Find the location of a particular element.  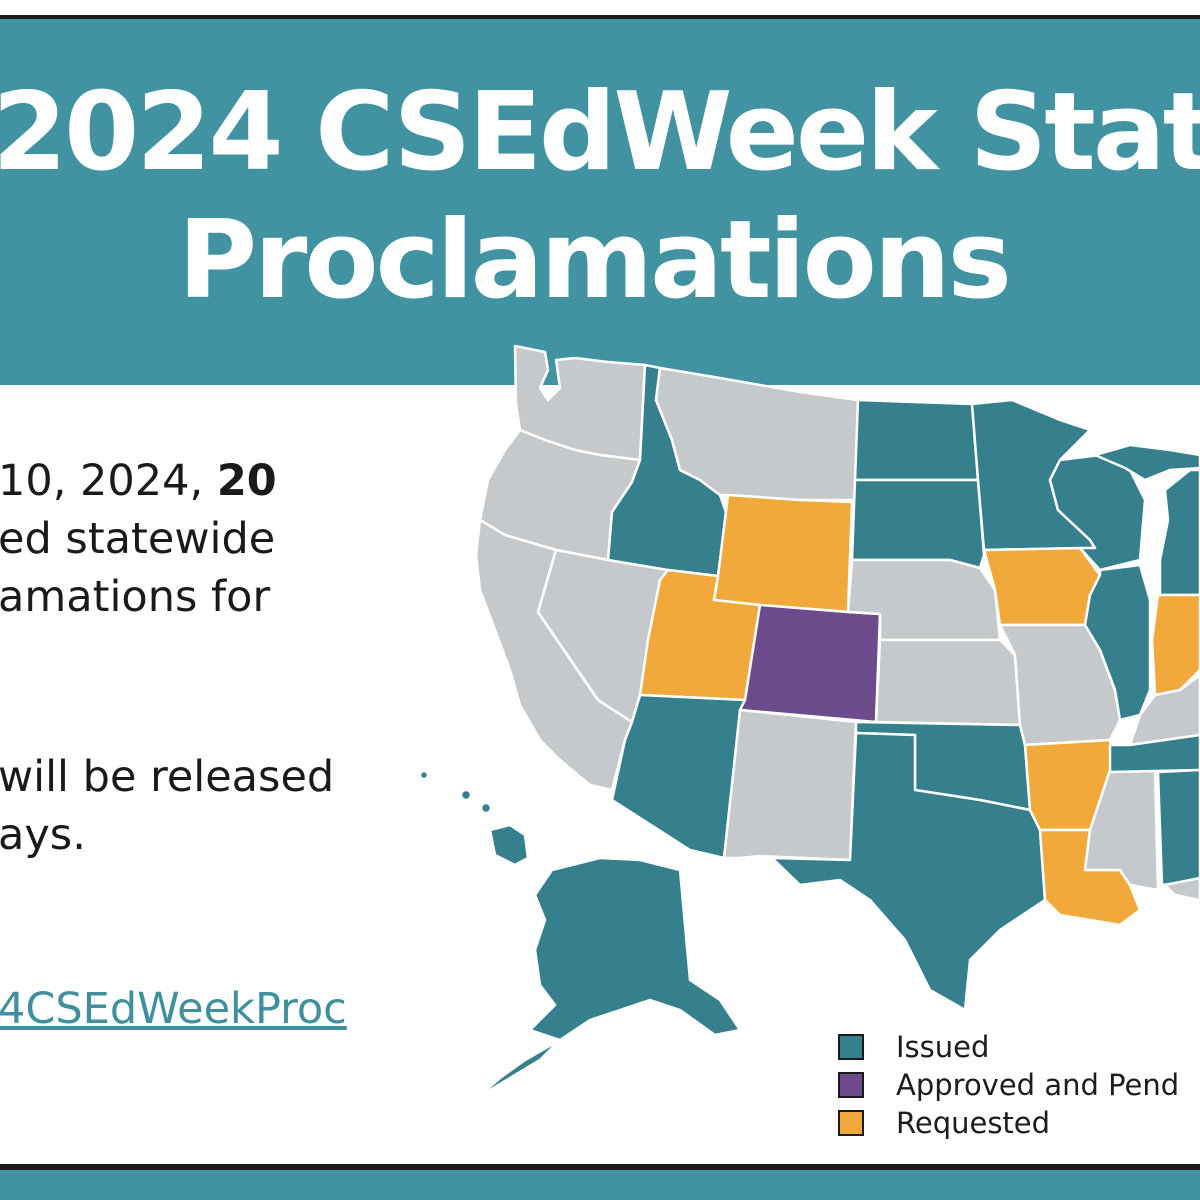

intro-line-1: 10, 2024, is located at coordinates (108, 481).